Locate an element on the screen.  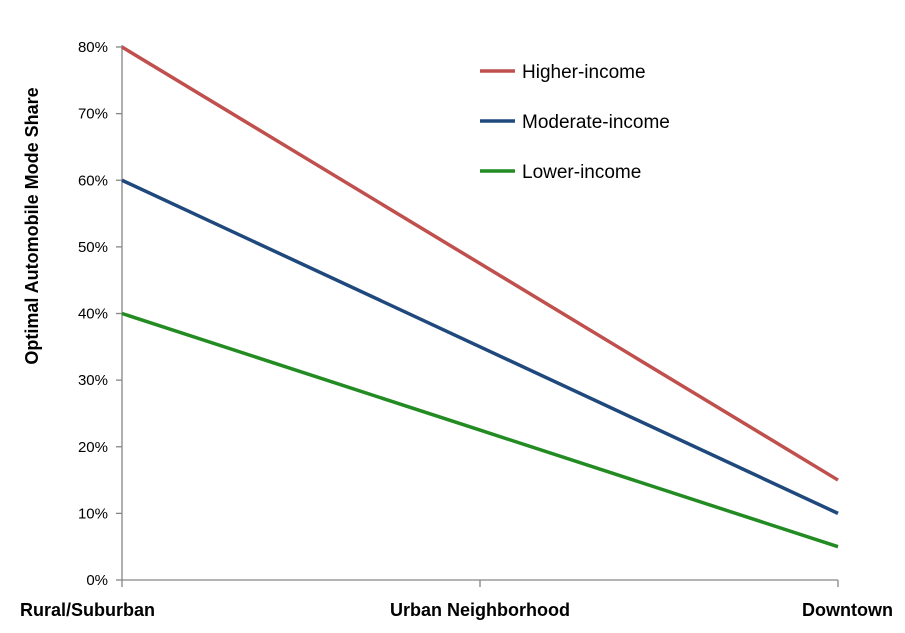
y-tick-label: 10% is located at coordinates (93, 513).